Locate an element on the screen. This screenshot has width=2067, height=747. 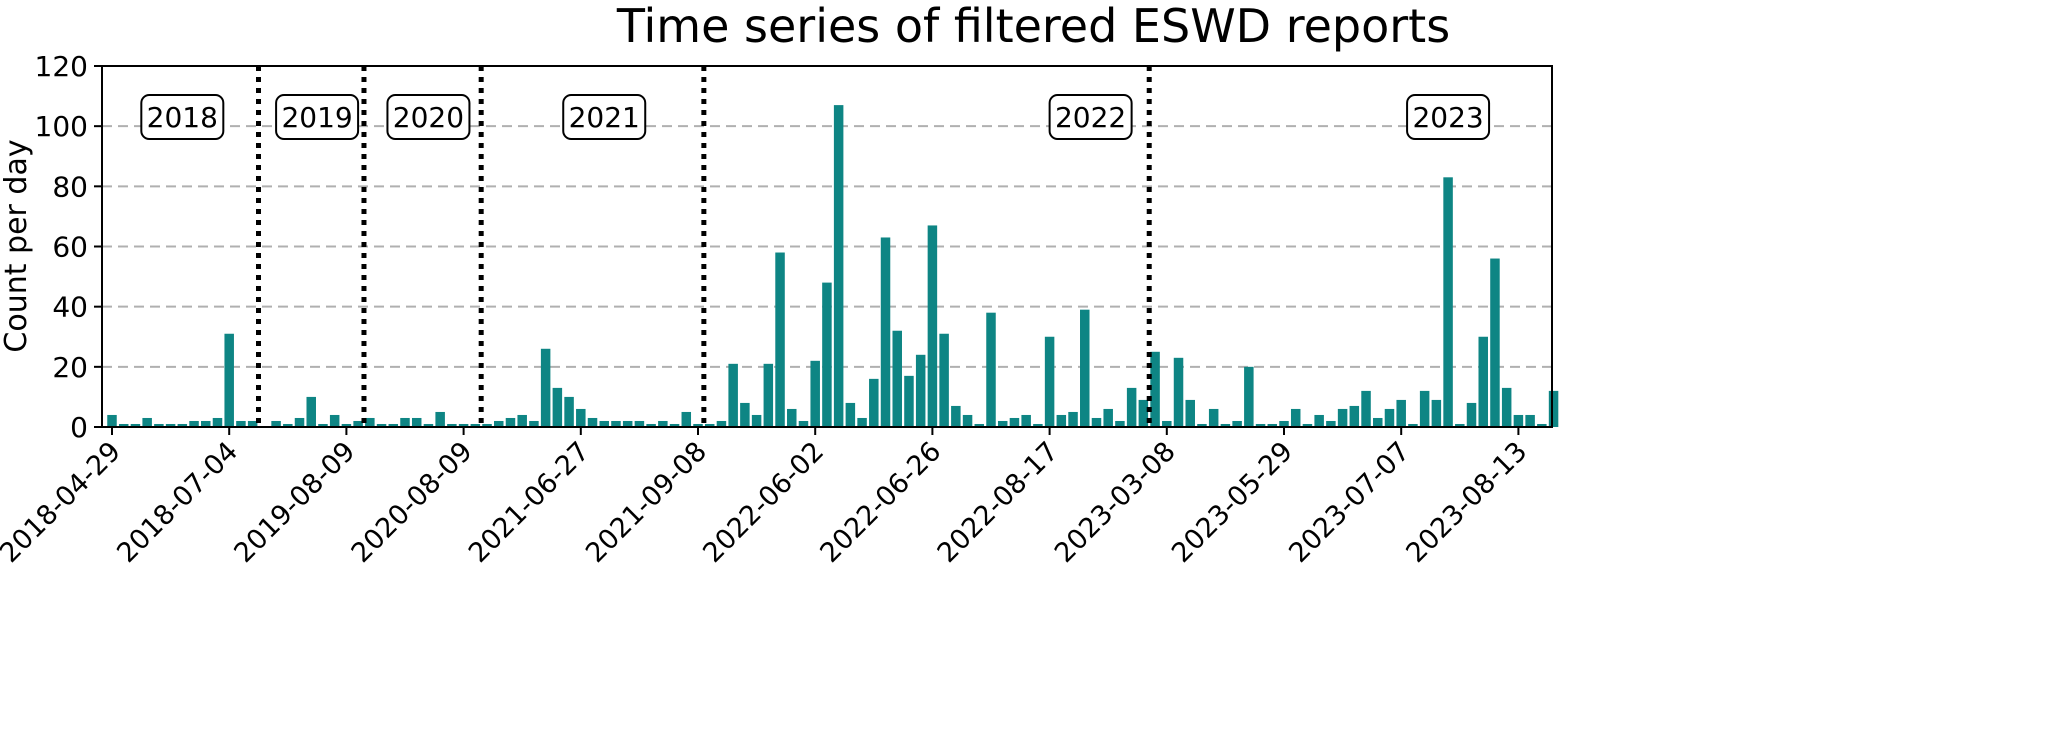
x-tick-label: 2023-08-13 is located at coordinates (1466, 502).